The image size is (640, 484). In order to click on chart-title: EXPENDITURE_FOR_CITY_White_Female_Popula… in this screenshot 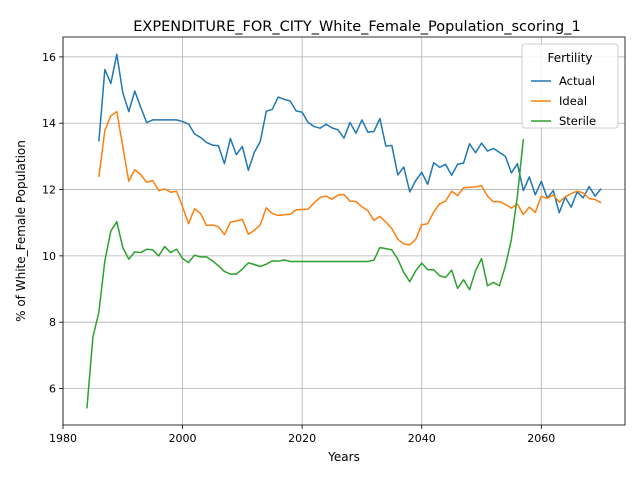, I will do `click(356, 27)`.